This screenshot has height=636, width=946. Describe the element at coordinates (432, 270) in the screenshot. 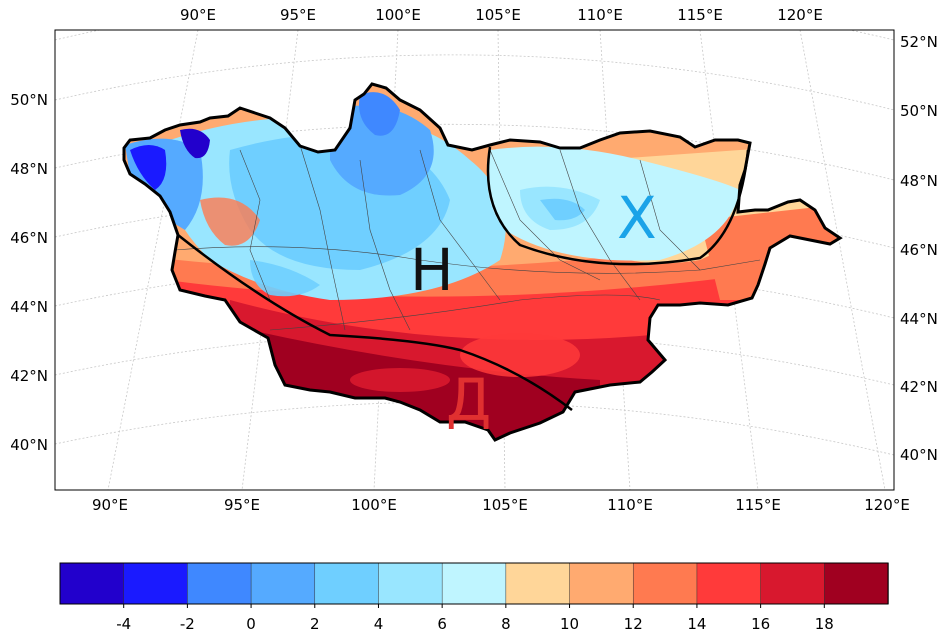

I see `zone-label-h: H` at that location.